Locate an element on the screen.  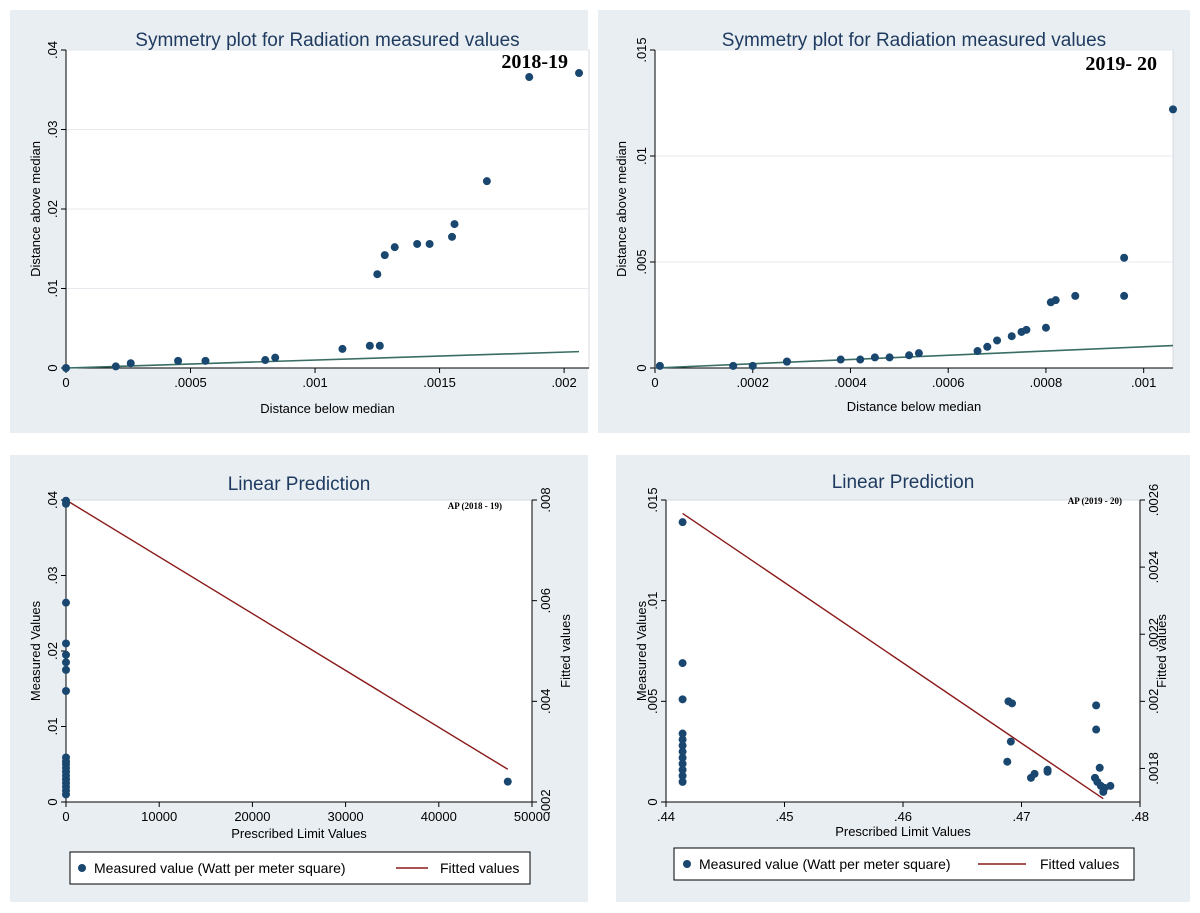
x-tick-label: .0005 is located at coordinates (190, 382).